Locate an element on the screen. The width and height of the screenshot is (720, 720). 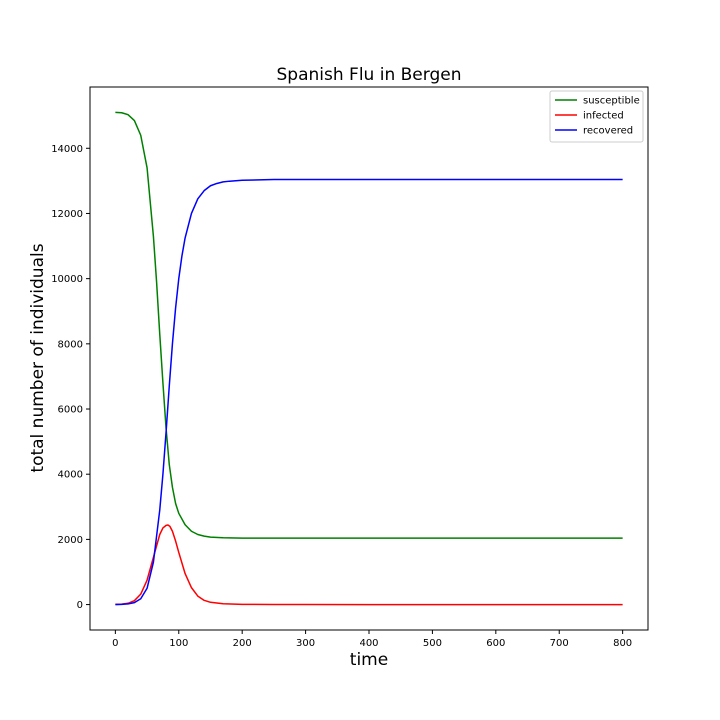
y-axis-label: total number of individuals is located at coordinates (38, 357).